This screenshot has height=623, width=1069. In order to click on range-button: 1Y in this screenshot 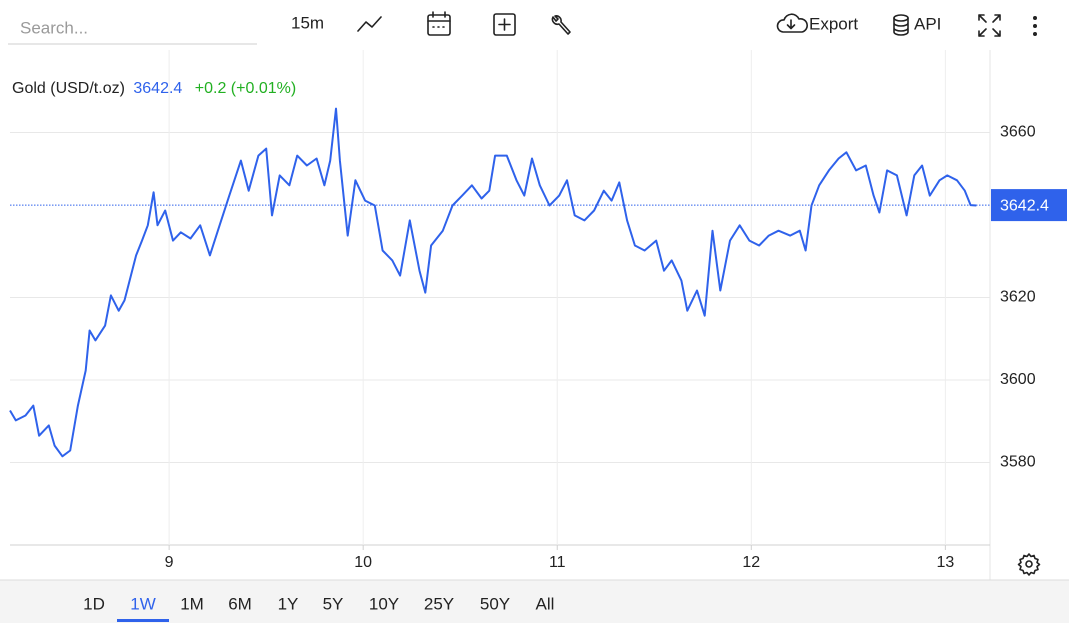, I will do `click(288, 603)`.